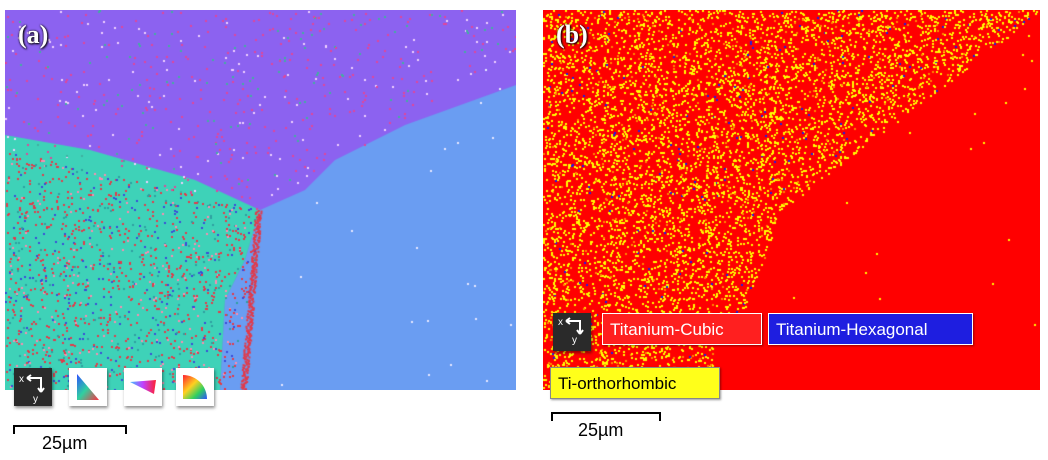  Describe the element at coordinates (33, 34) in the screenshot. I see `panel-label-a: (a)` at that location.